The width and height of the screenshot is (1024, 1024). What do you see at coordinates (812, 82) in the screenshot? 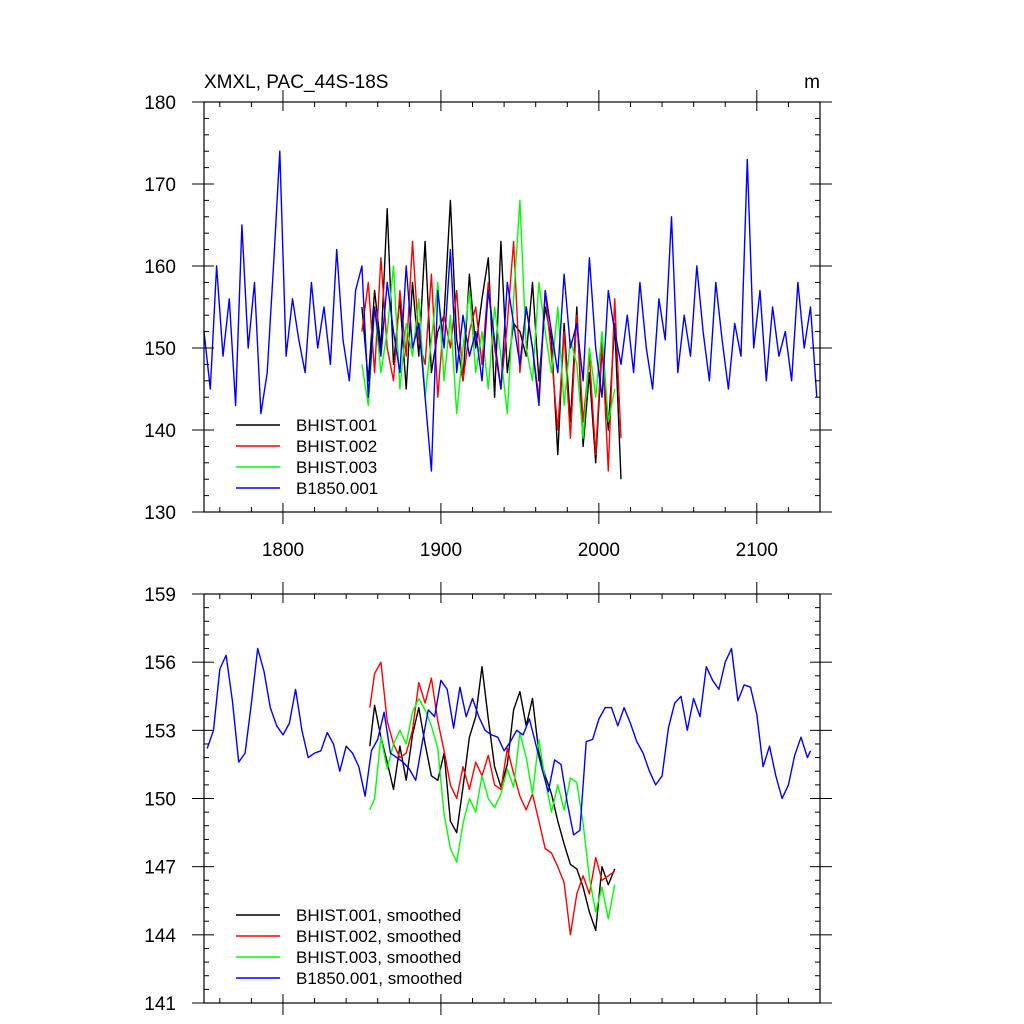
I see `units-label: m` at bounding box center [812, 82].